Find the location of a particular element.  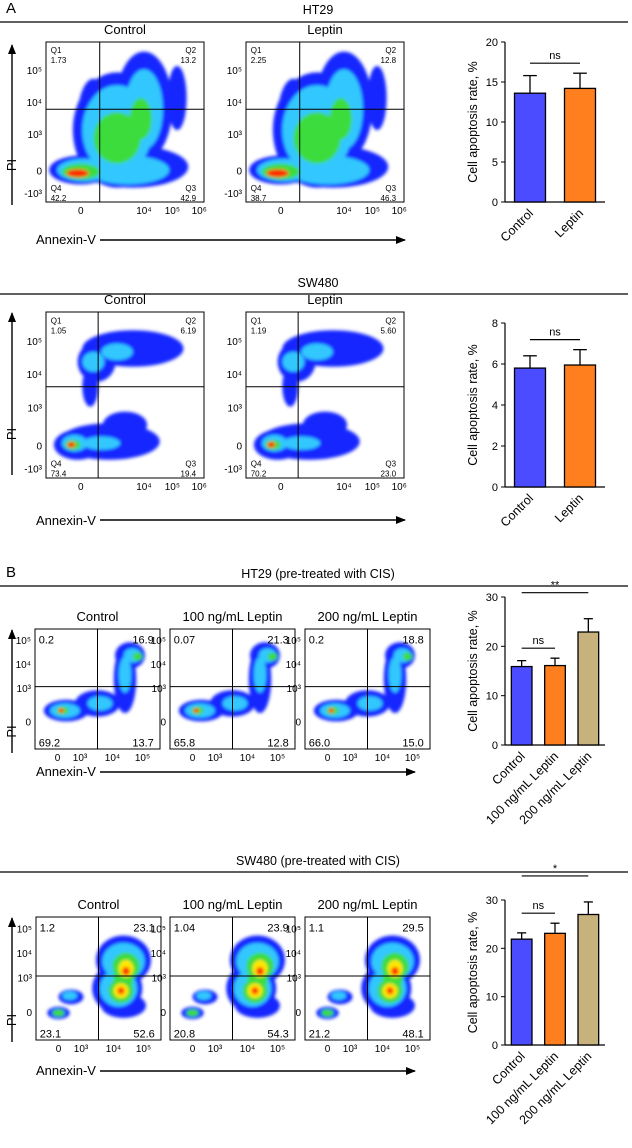

quadrant-percent: 0.2 is located at coordinates (316, 640).